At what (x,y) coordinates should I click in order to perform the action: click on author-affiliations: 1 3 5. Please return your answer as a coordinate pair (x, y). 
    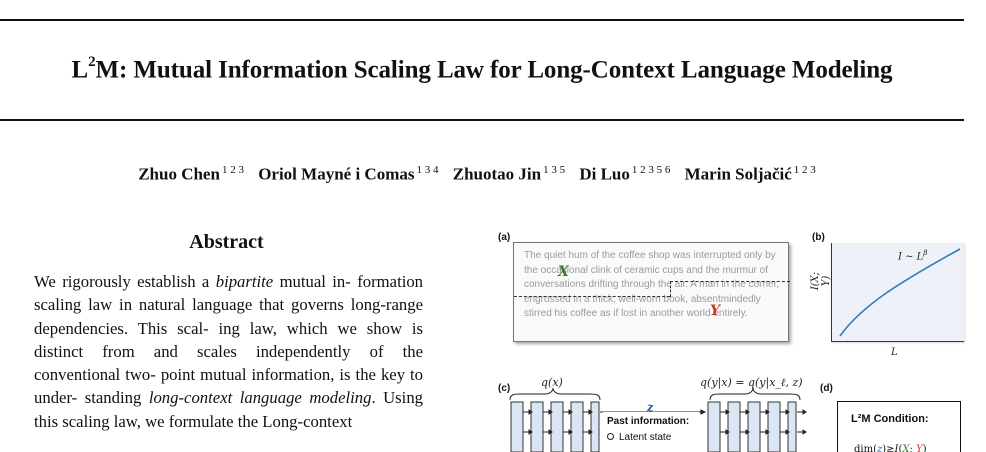
    Looking at the image, I should click on (554, 170).